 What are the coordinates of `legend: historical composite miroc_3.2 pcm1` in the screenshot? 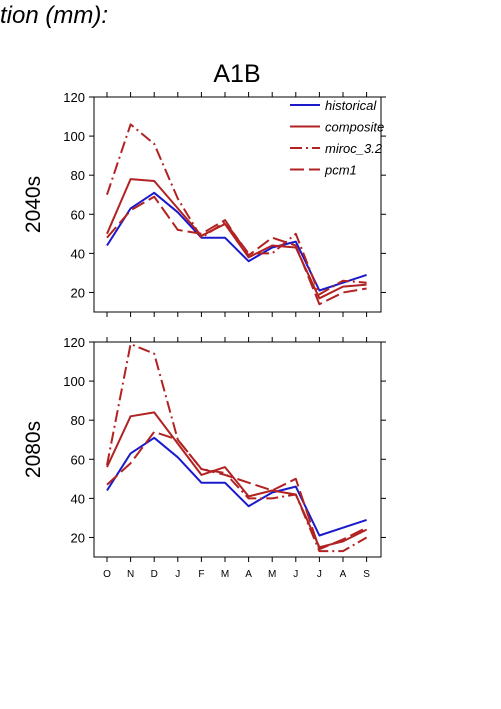 It's located at (337, 138).